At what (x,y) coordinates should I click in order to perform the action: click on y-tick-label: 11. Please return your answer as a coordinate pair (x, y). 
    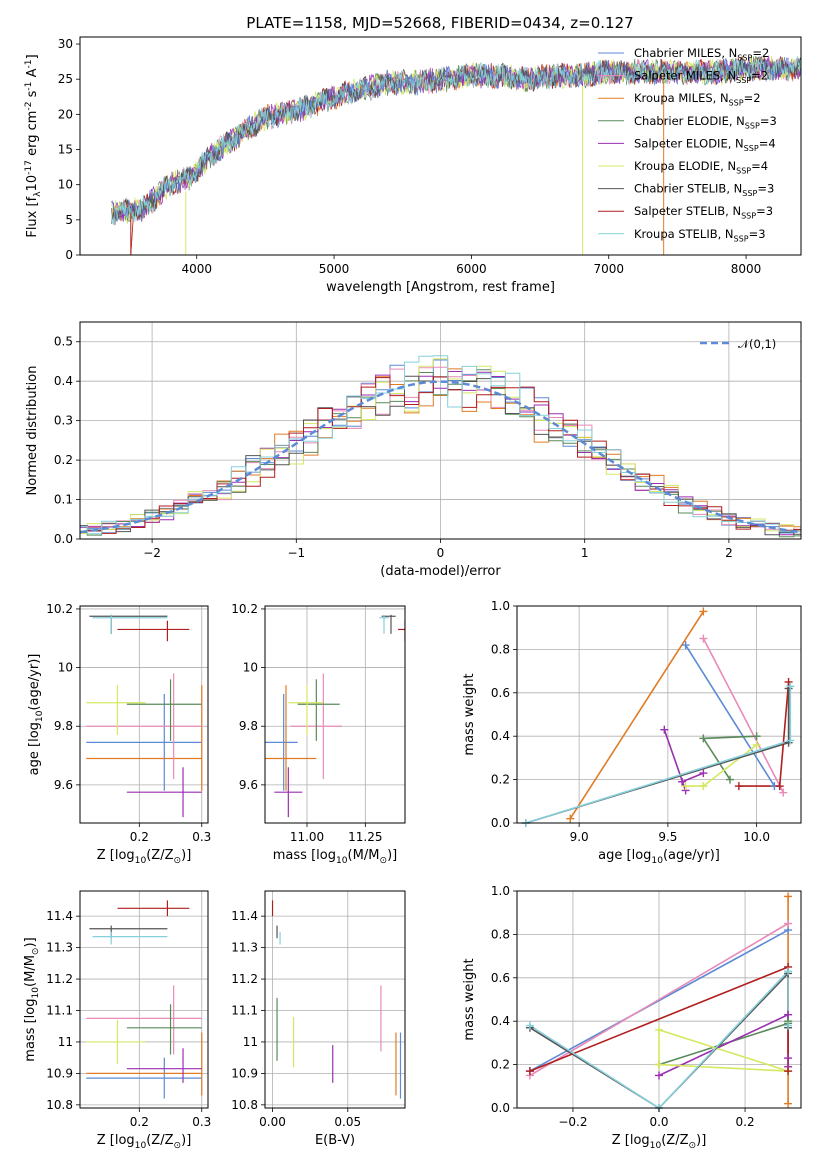
    Looking at the image, I should click on (250, 1042).